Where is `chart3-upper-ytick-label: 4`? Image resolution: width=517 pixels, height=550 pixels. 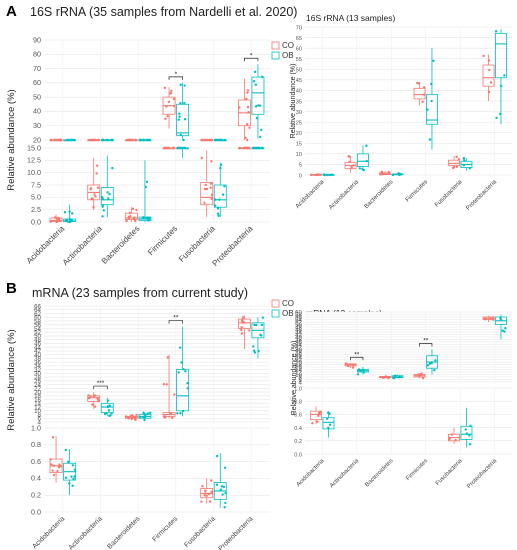
chart3-upper-ytick-label: 4 is located at coordinates (40, 422).